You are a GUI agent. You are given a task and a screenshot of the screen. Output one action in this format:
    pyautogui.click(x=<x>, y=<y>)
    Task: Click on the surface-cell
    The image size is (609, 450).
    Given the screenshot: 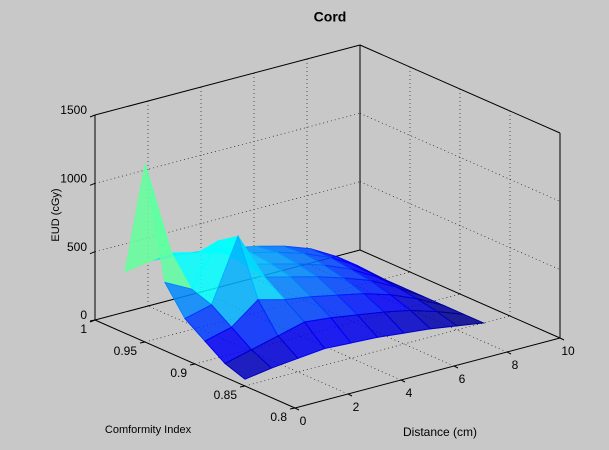 What is the action you would take?
    pyautogui.click(x=248, y=364)
    